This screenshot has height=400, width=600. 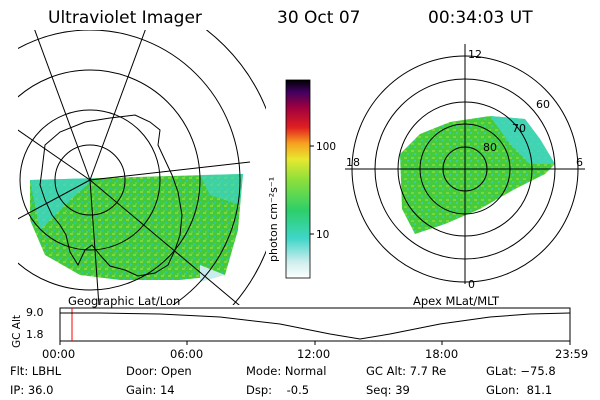 What do you see at coordinates (579, 162) in the screenshot?
I see `mlt-label-6: 6` at bounding box center [579, 162].